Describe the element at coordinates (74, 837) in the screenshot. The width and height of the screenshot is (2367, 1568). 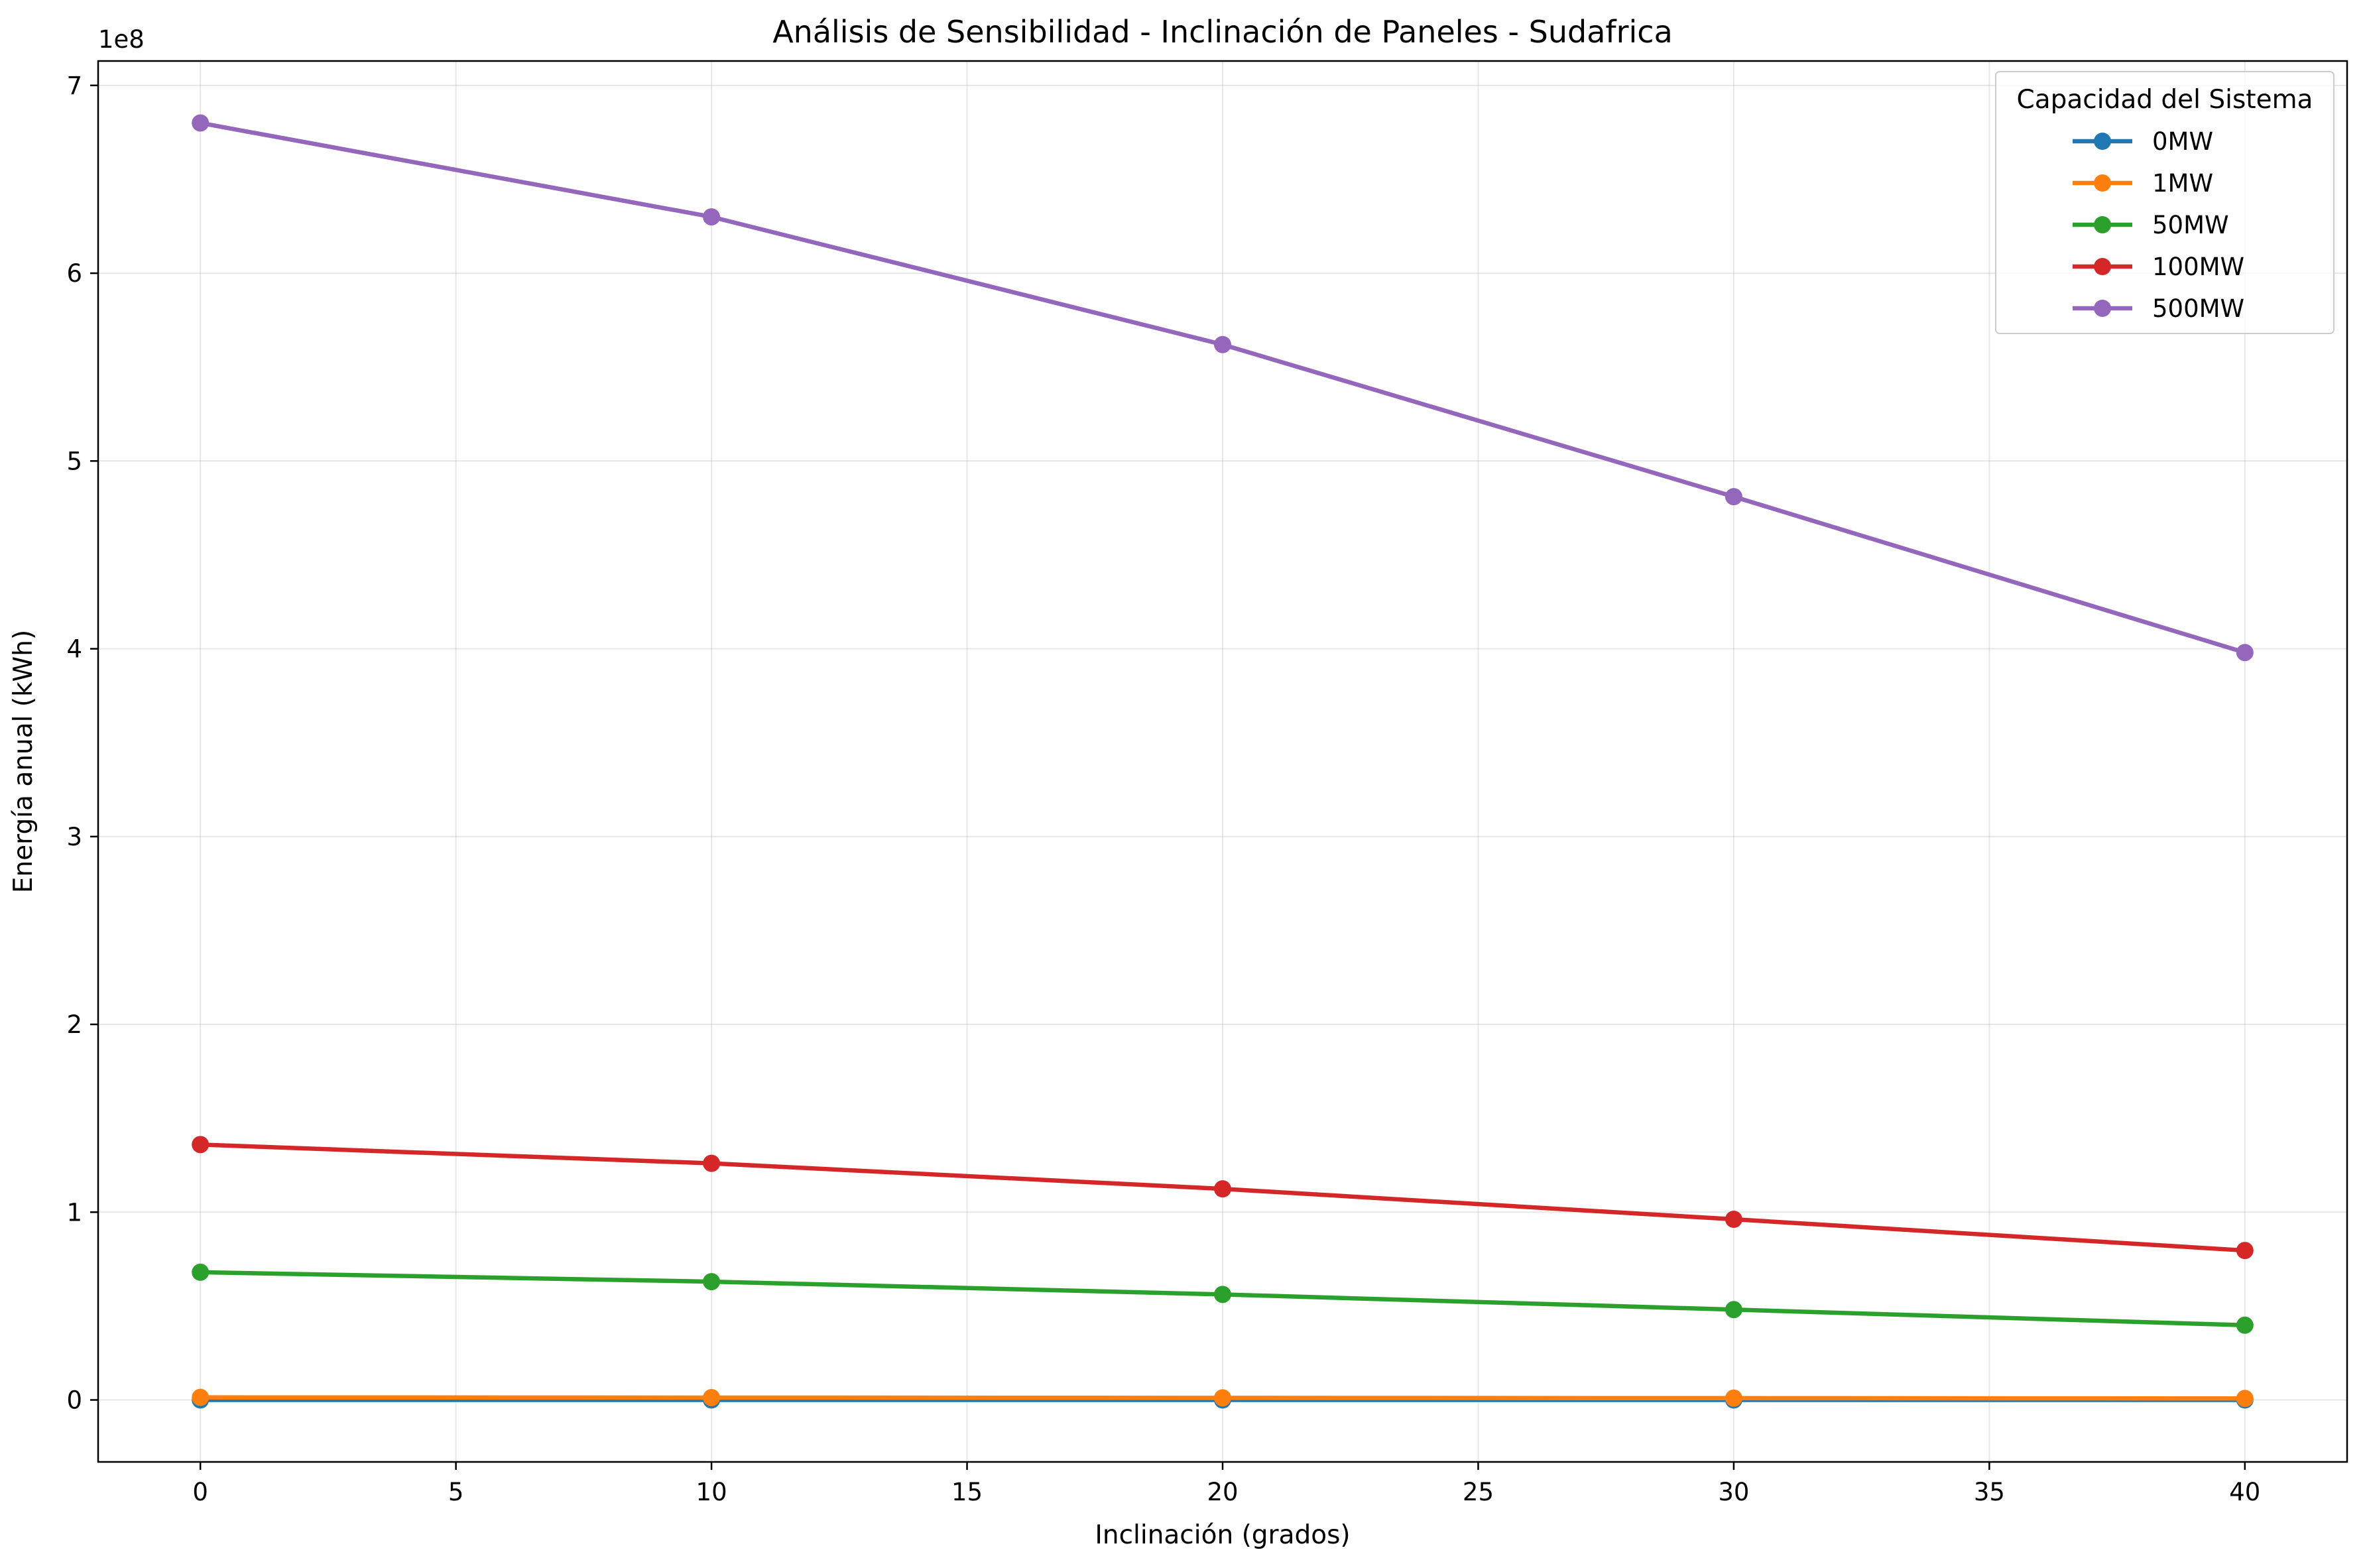
I see `y-tick-label: 3` at that location.